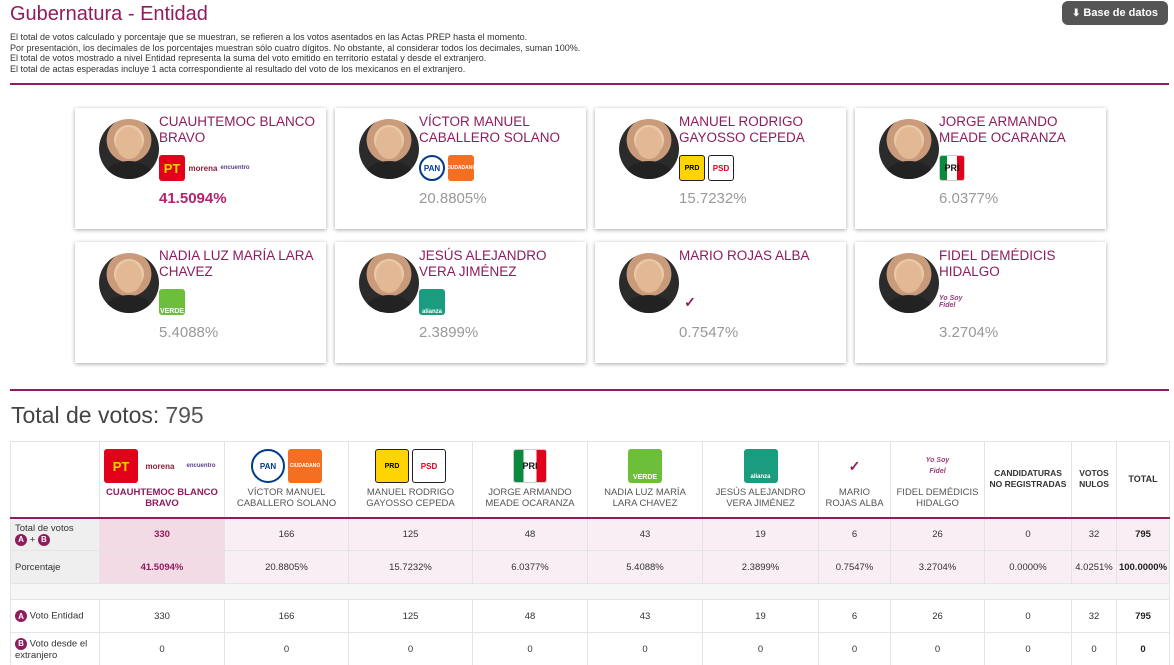  What do you see at coordinates (184, 415) in the screenshot?
I see `total-votes-value: 795` at bounding box center [184, 415].